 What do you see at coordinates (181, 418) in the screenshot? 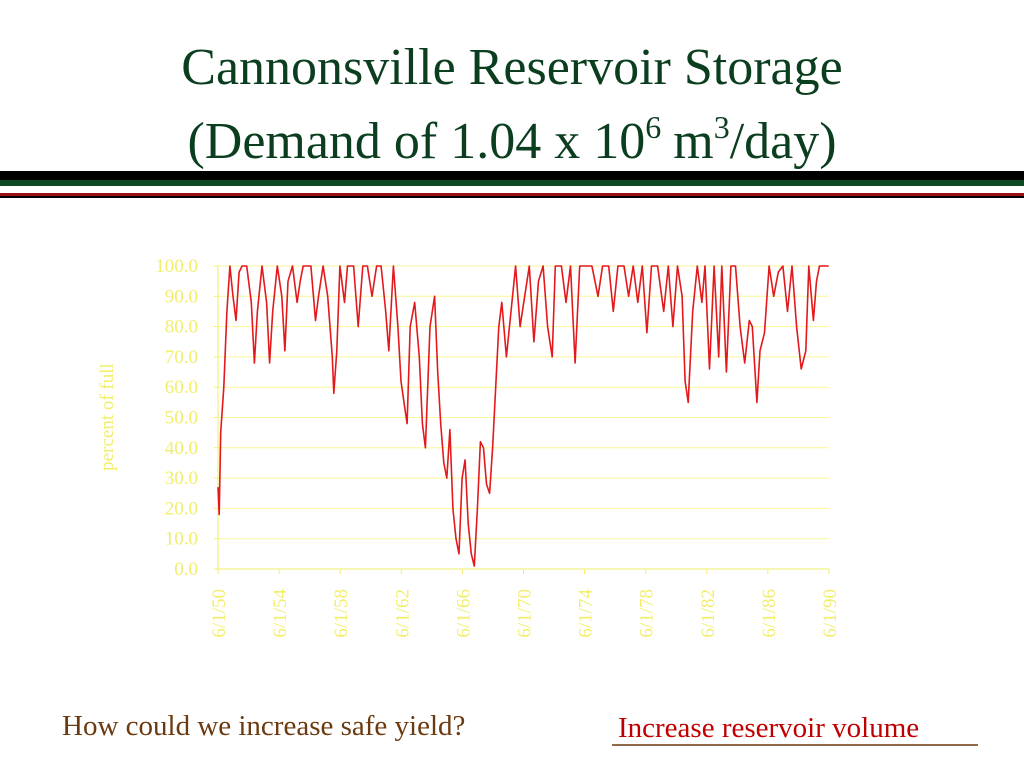
I see `y-tick-label: 50.0` at bounding box center [181, 418].